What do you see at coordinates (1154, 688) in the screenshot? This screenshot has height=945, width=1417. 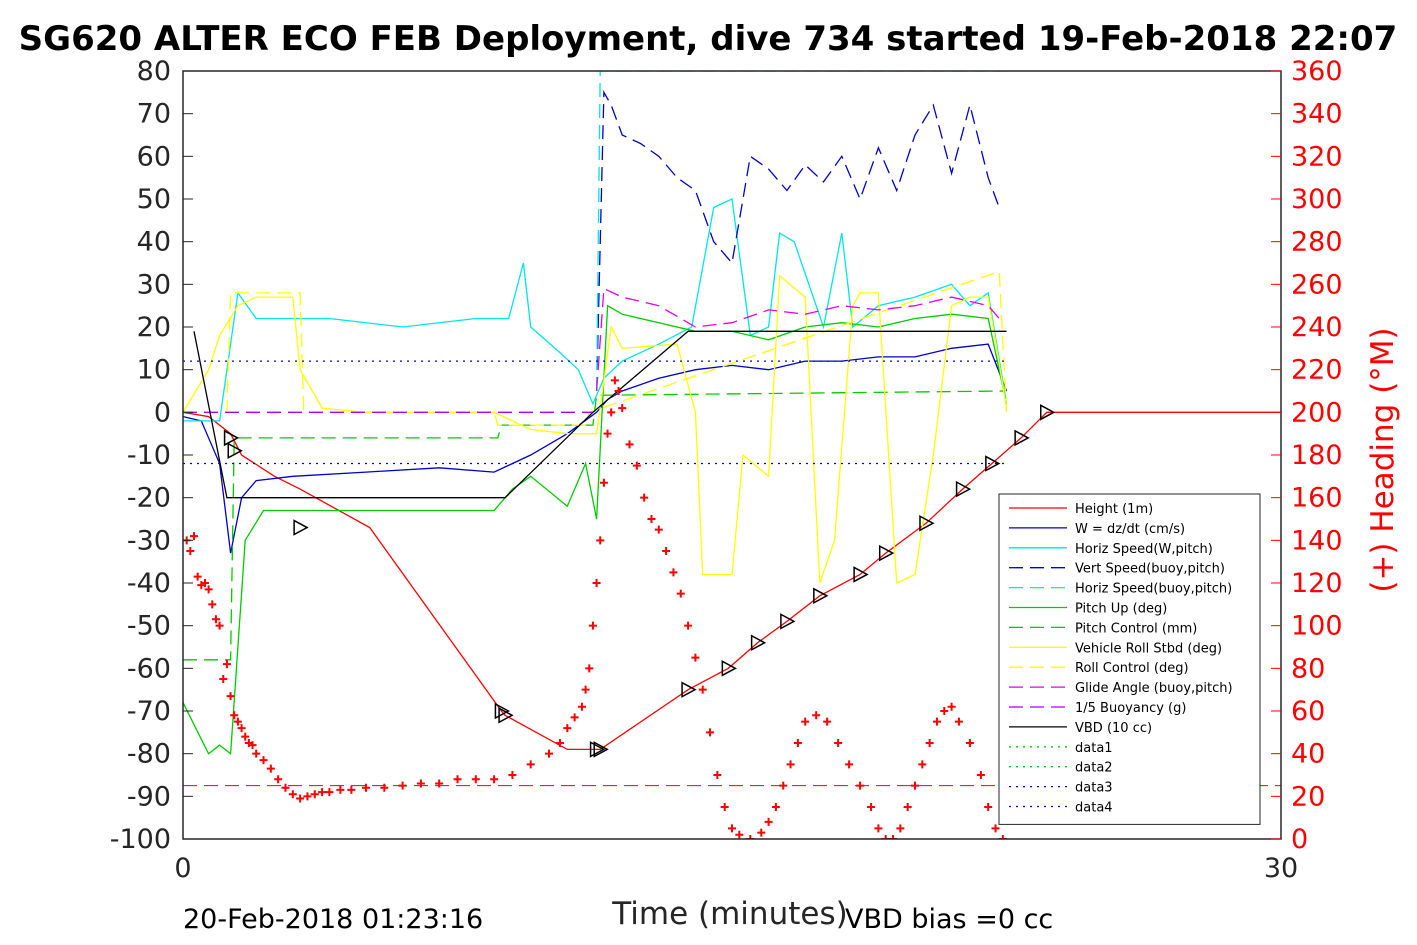 I see `legend-entry: Glide Angle (buoy,pitch)` at bounding box center [1154, 688].